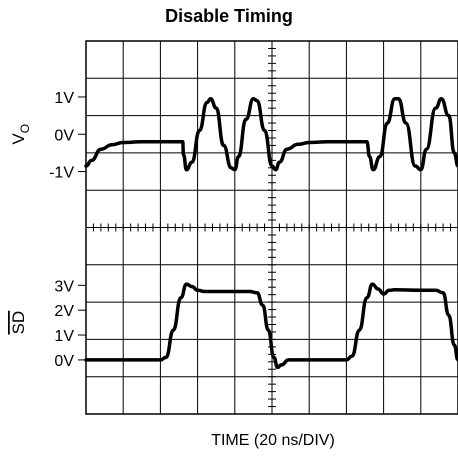 This screenshot has height=456, width=458. I want to click on chart-title: Disable Timing, so click(229, 16).